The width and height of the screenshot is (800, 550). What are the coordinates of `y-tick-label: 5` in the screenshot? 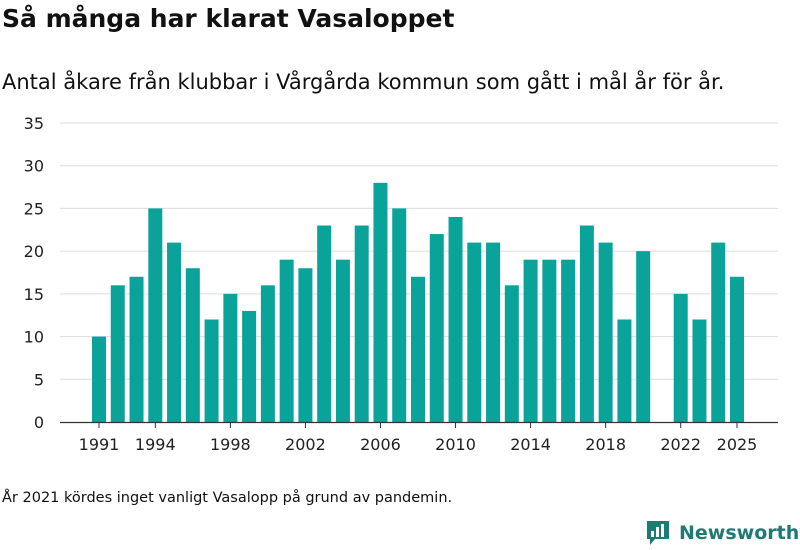 It's located at (39, 379).